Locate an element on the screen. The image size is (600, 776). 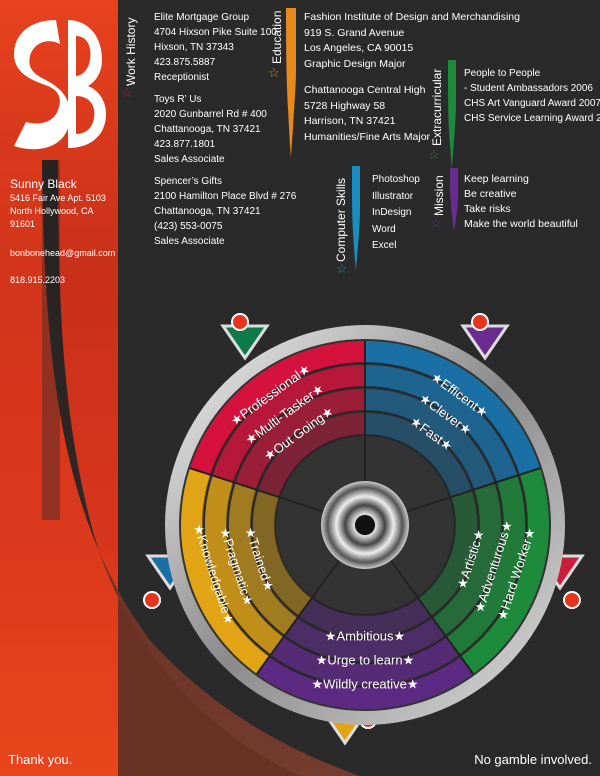
job-employer: Spencer’s Gifts is located at coordinates (188, 181).